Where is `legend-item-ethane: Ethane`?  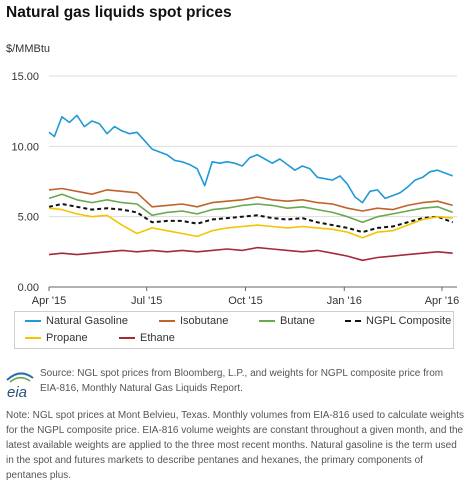
legend-item-ethane: Ethane is located at coordinates (147, 338).